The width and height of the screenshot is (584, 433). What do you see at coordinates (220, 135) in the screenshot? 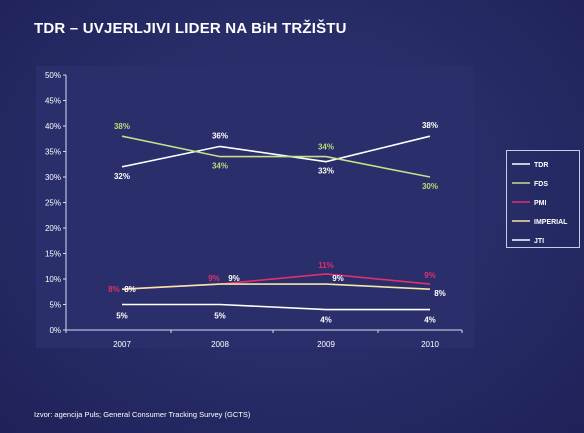
I see `data-label-tdr: 36%` at bounding box center [220, 135].